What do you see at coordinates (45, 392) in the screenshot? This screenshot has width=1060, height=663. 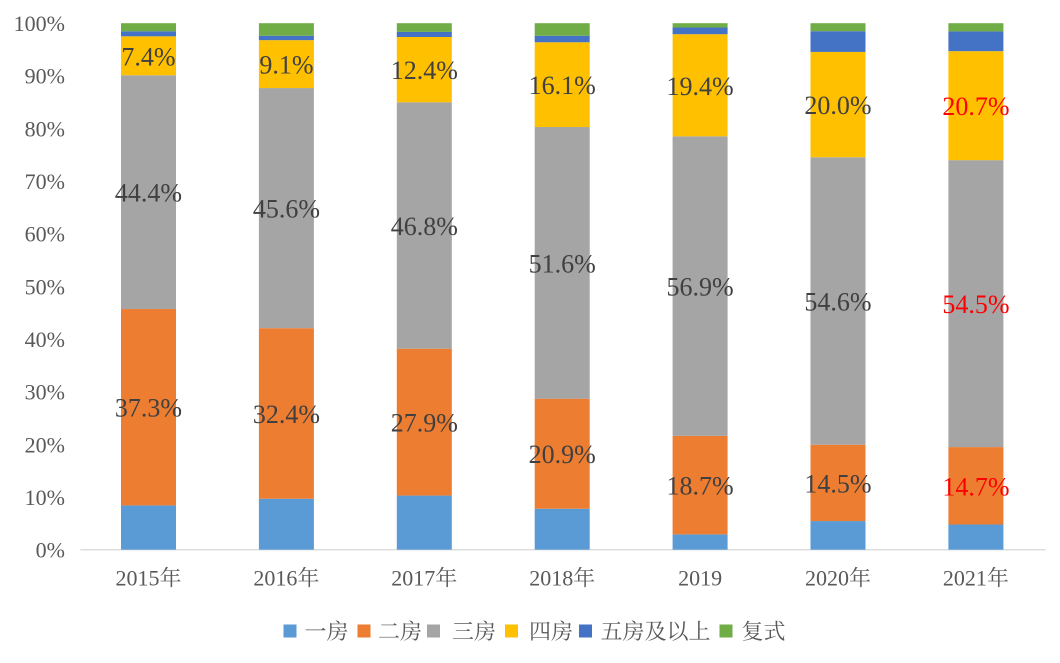 I see `svg-text: 30%` at bounding box center [45, 392].